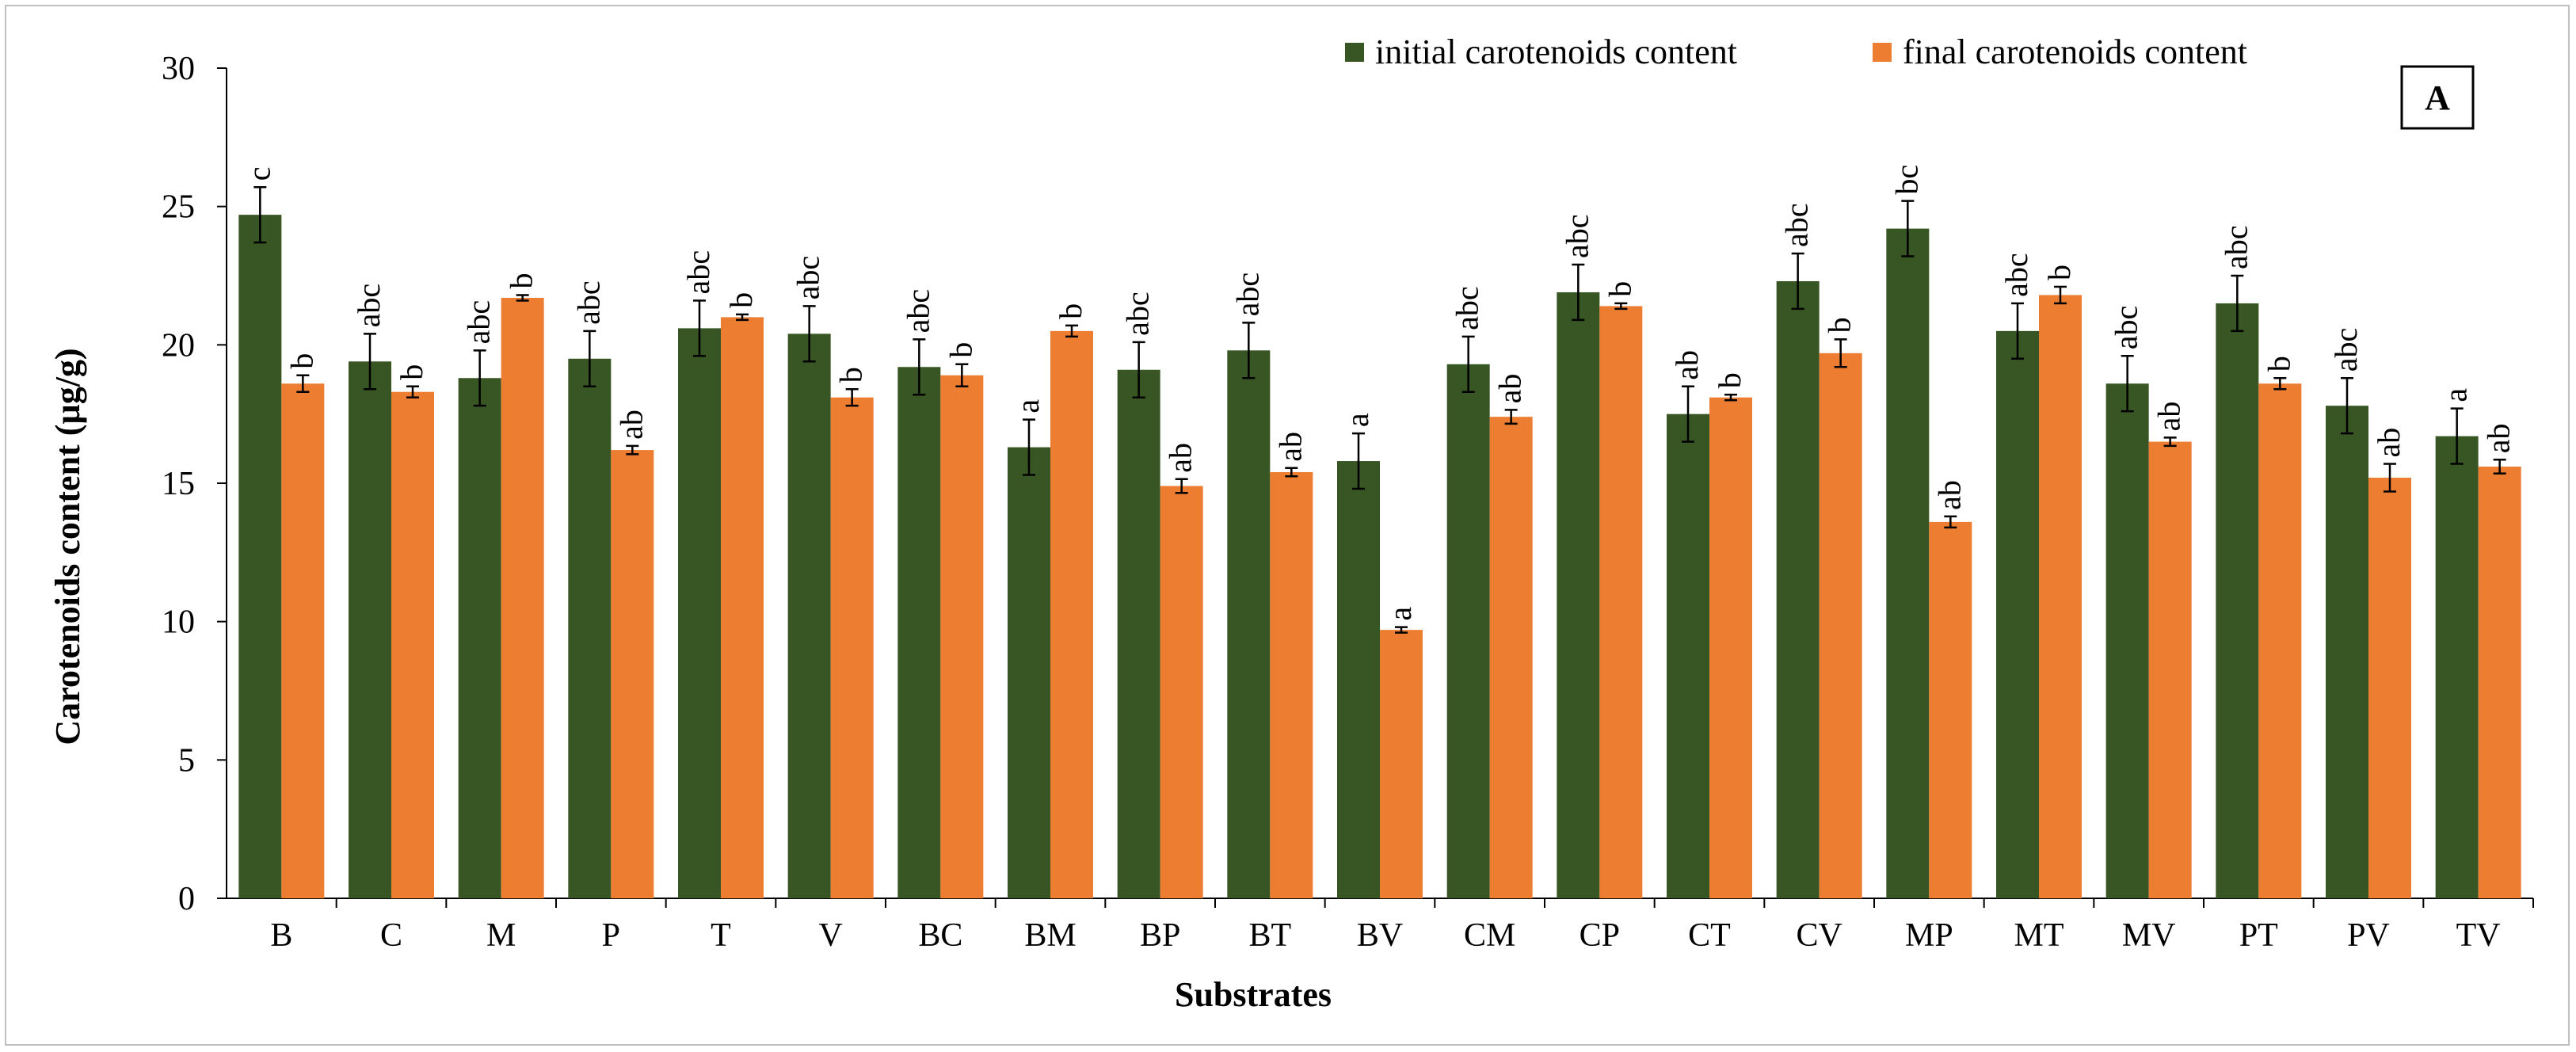  I want to click on x-axis-title: Substrates, so click(1254, 994).